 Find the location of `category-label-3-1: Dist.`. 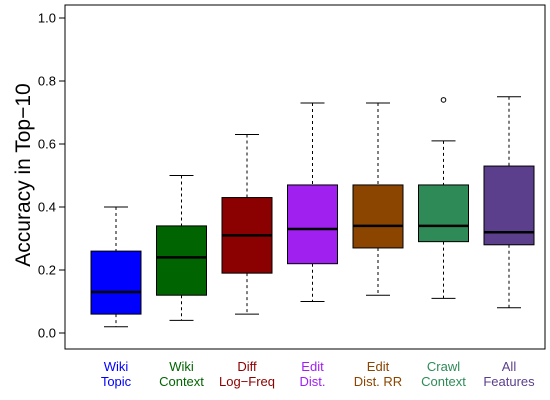

category-label-3-1: Dist. is located at coordinates (313, 381).